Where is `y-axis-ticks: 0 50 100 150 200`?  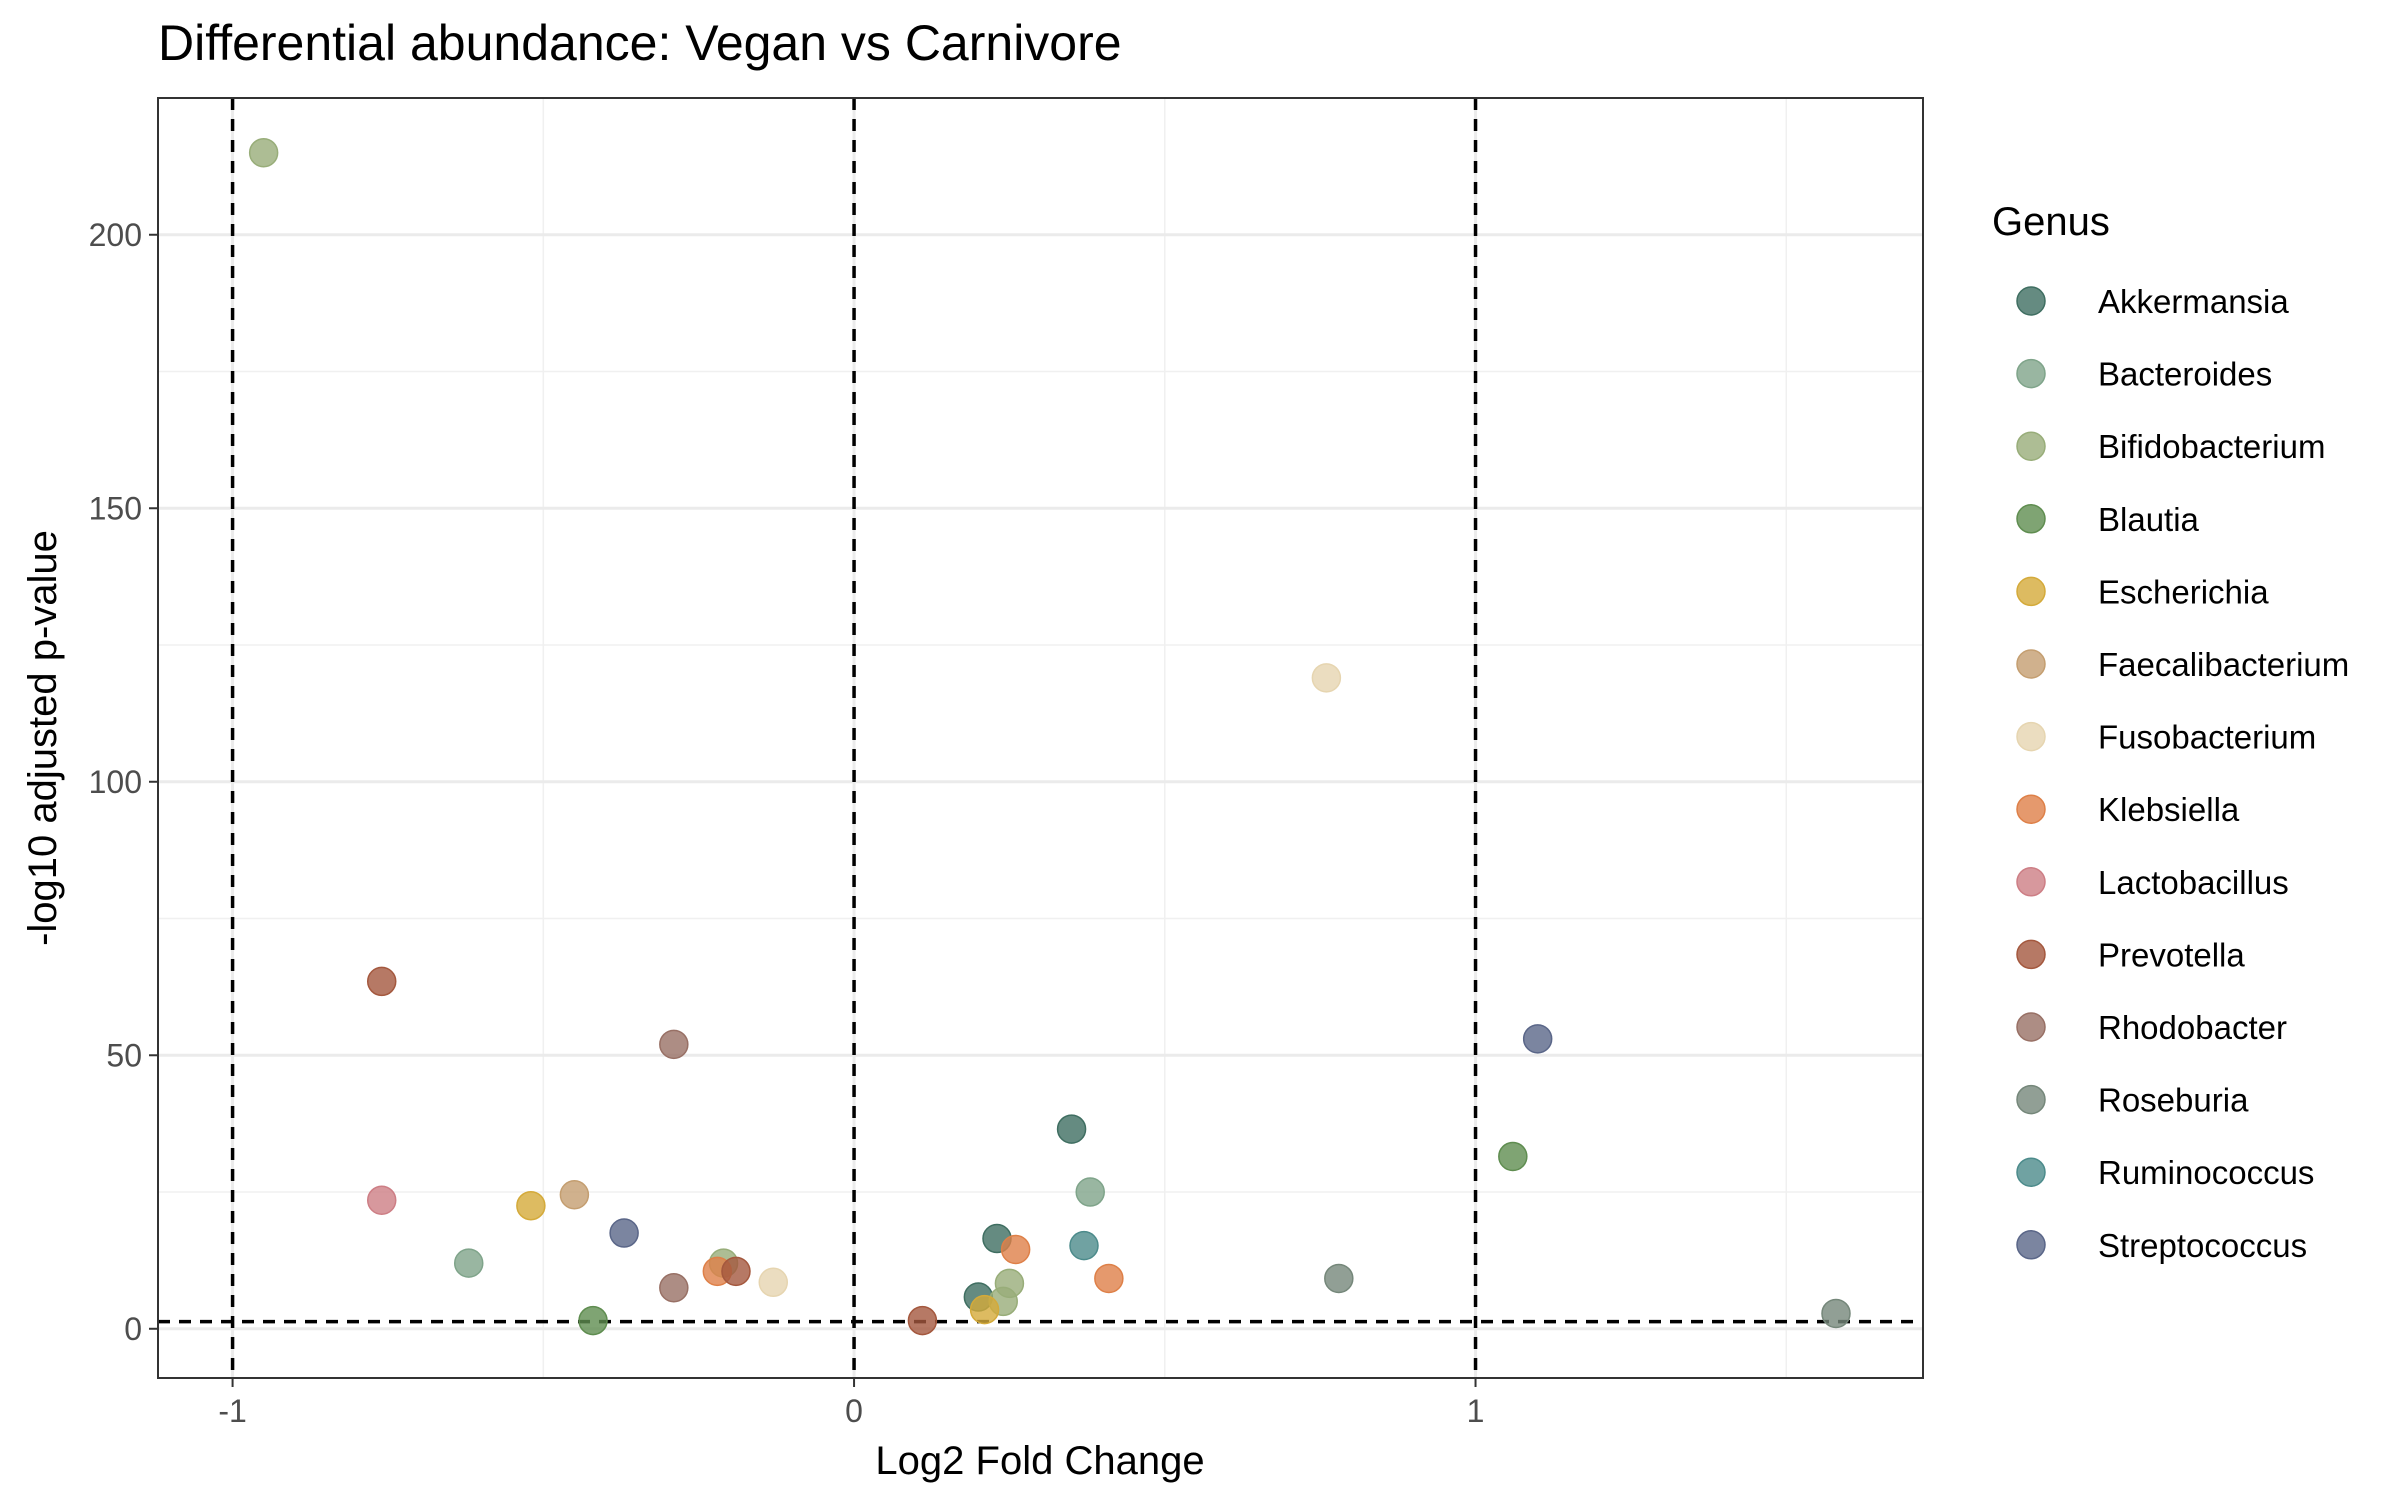
y-axis-ticks: 0 50 100 150 200 is located at coordinates (123, 782).